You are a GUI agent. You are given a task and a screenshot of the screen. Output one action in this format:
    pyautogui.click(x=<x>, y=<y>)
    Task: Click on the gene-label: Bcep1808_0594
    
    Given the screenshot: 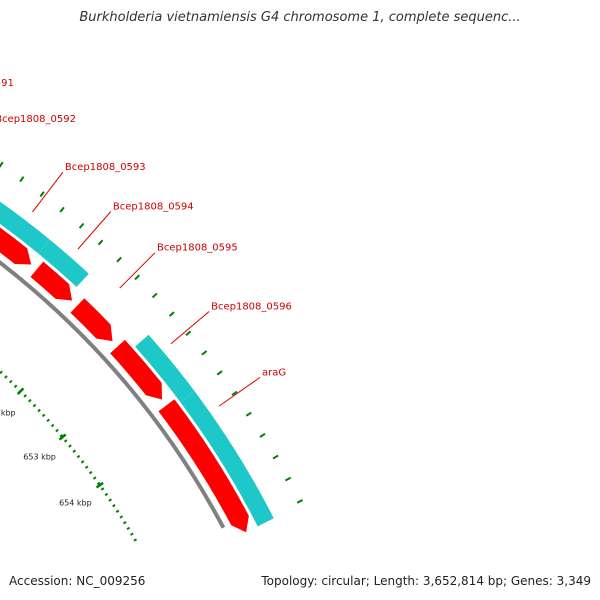 What is the action you would take?
    pyautogui.click(x=153, y=207)
    